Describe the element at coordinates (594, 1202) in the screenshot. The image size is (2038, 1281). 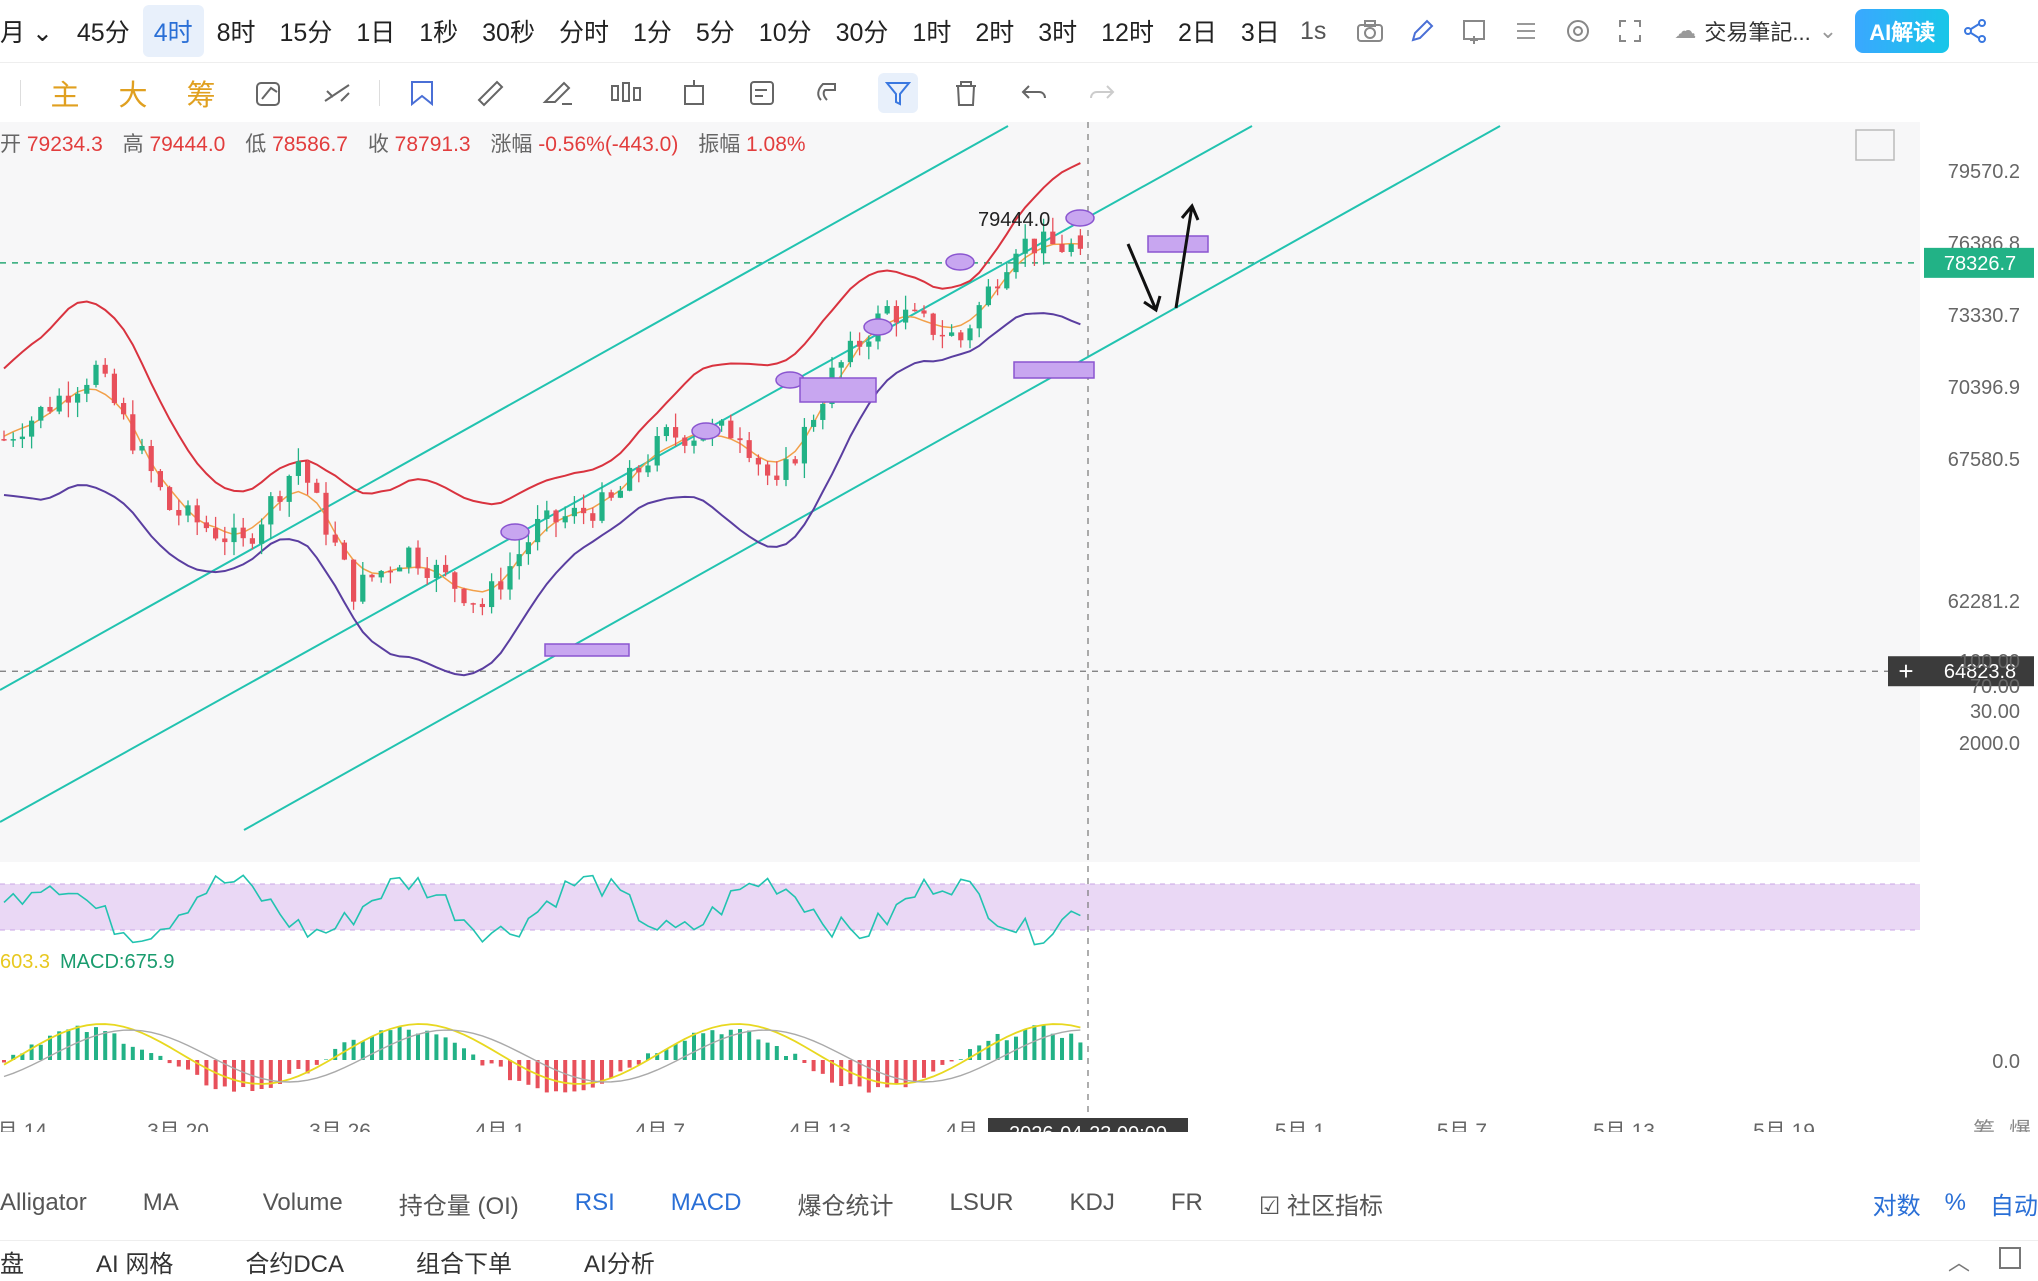
I see `indicator-tab-4: RSI` at that location.